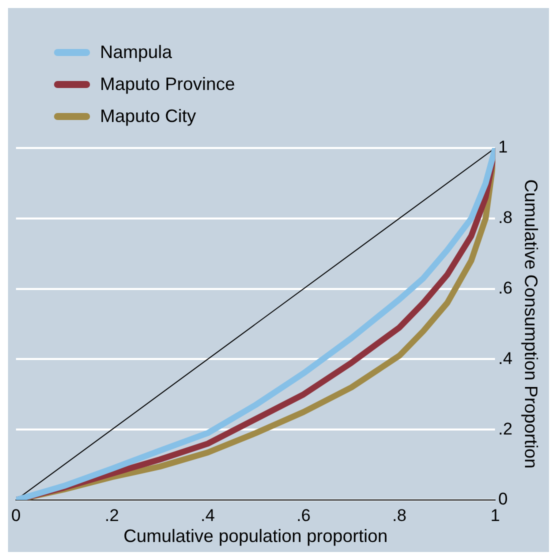  What do you see at coordinates (505, 358) in the screenshot?
I see `y-tick-label: .4` at bounding box center [505, 358].